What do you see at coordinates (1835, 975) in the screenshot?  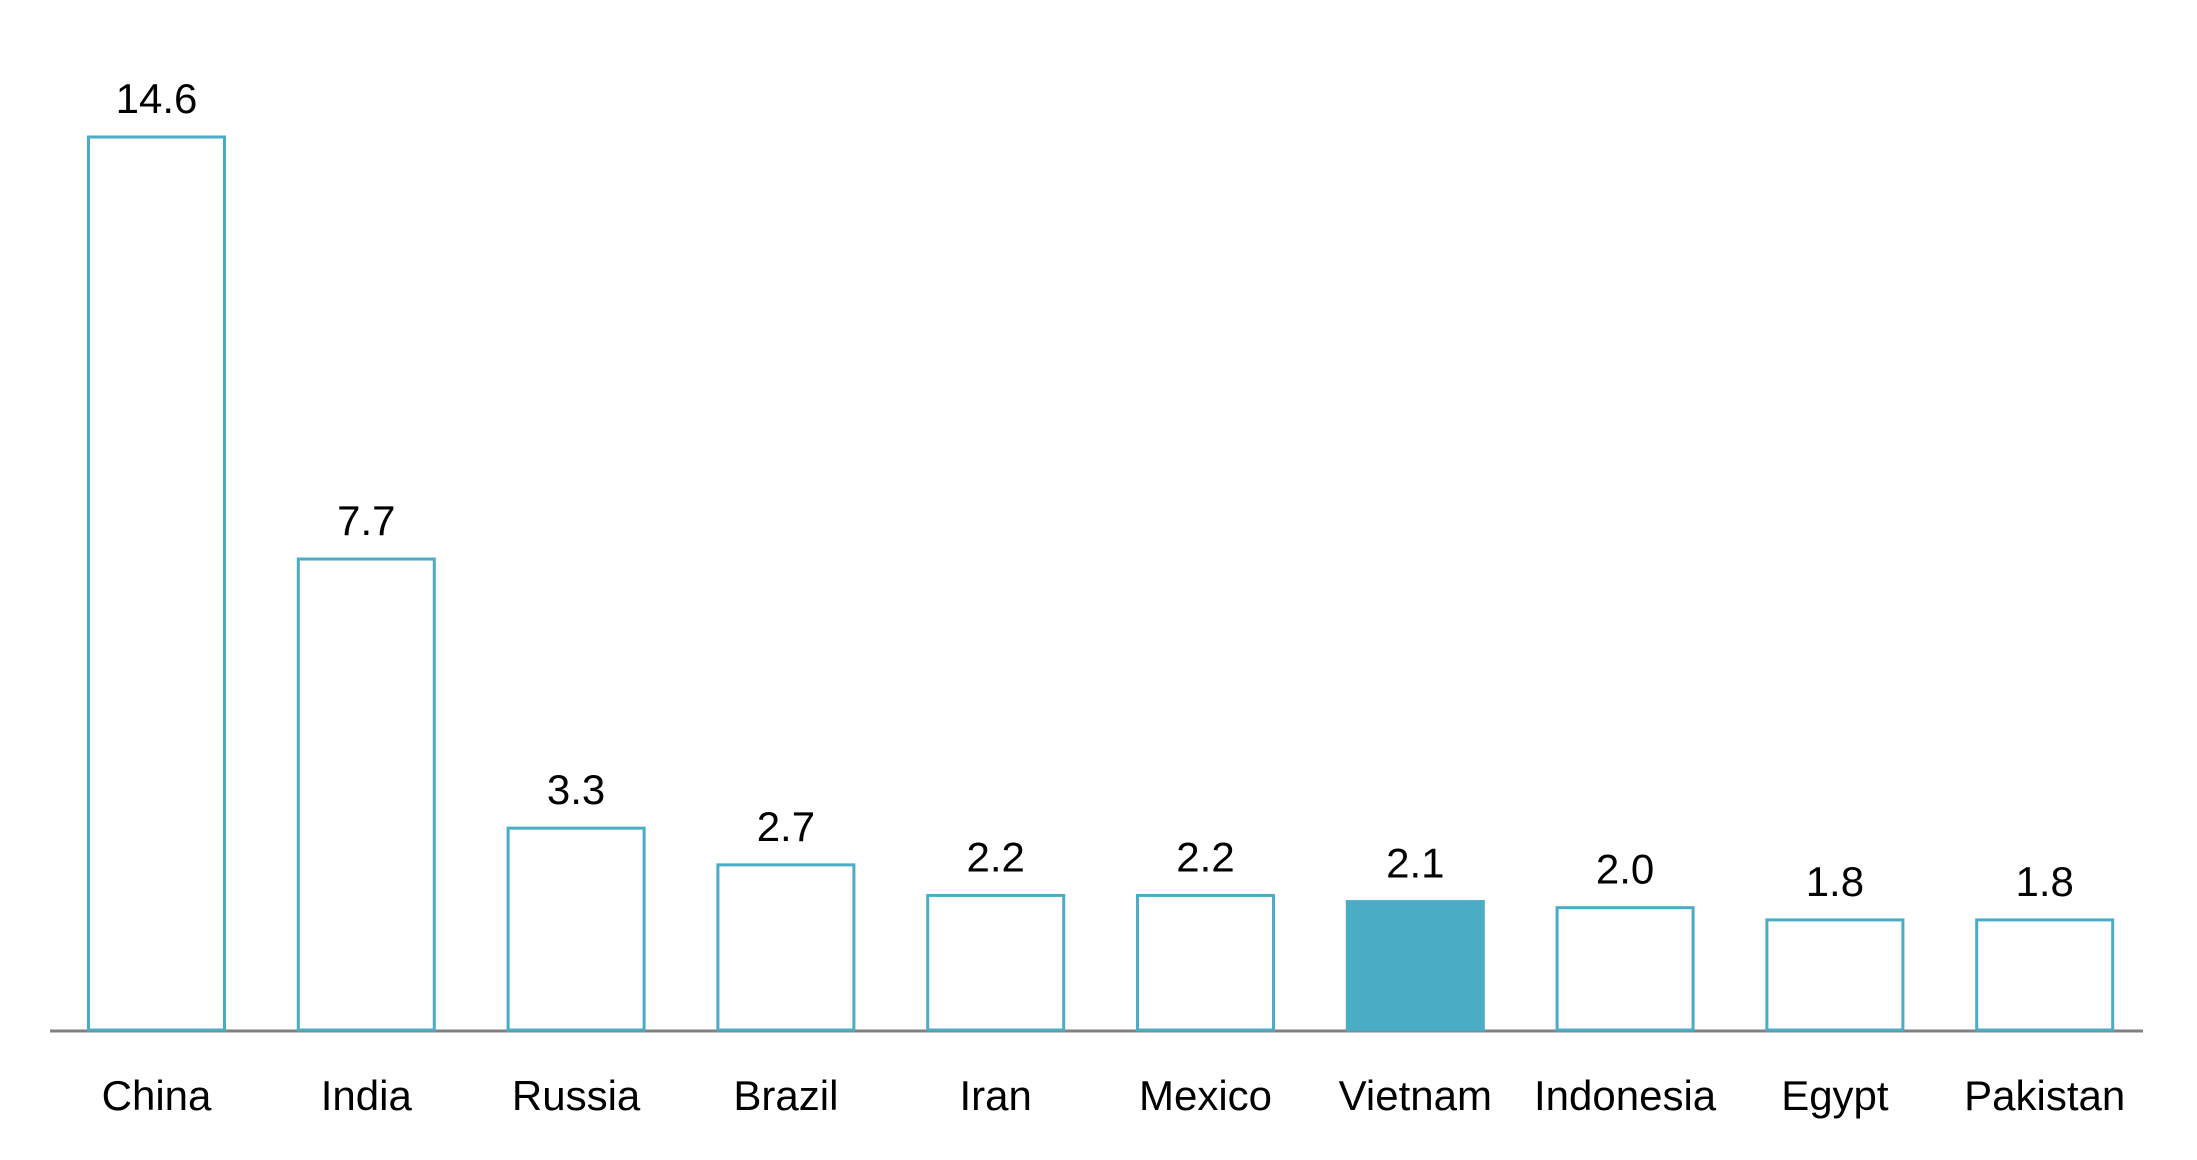 I see `bar-egypt` at bounding box center [1835, 975].